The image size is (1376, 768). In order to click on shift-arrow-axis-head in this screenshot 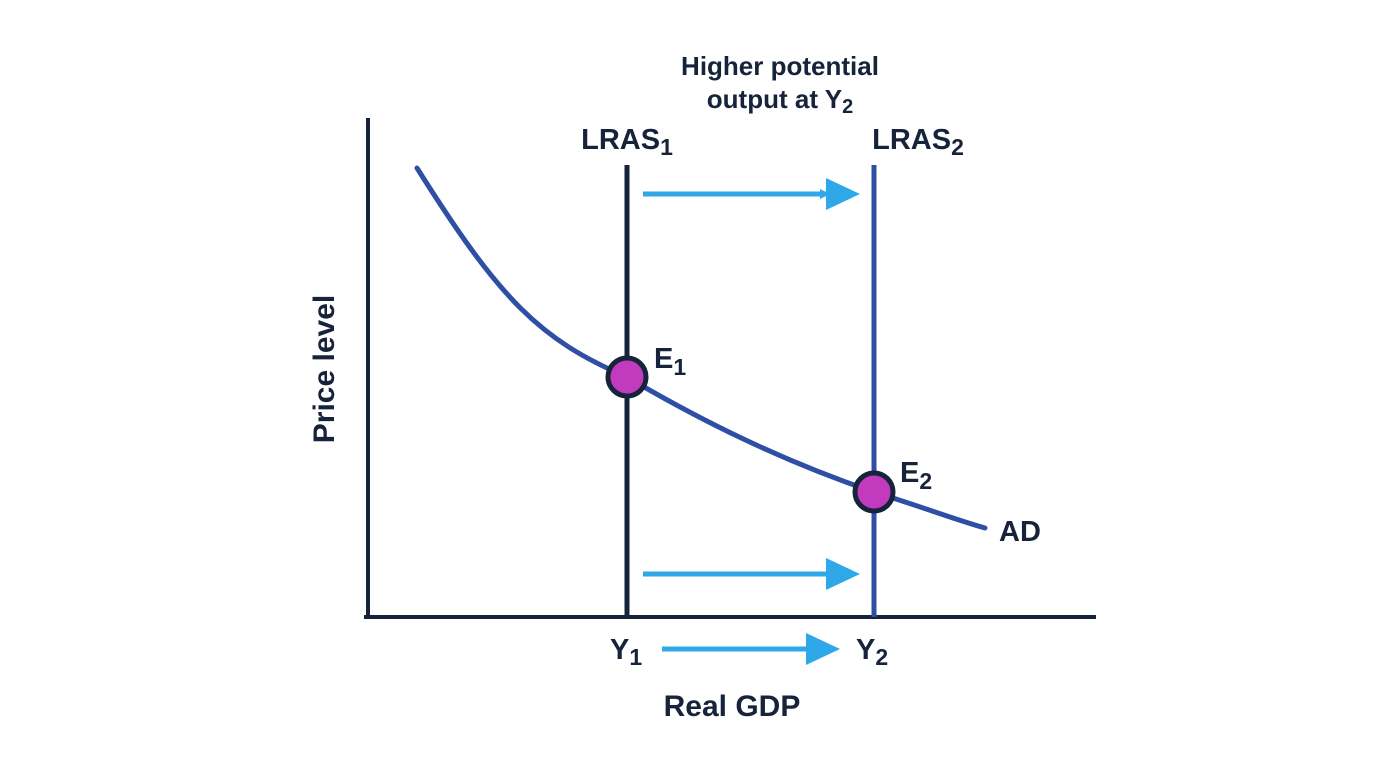, I will do `click(823, 649)`.